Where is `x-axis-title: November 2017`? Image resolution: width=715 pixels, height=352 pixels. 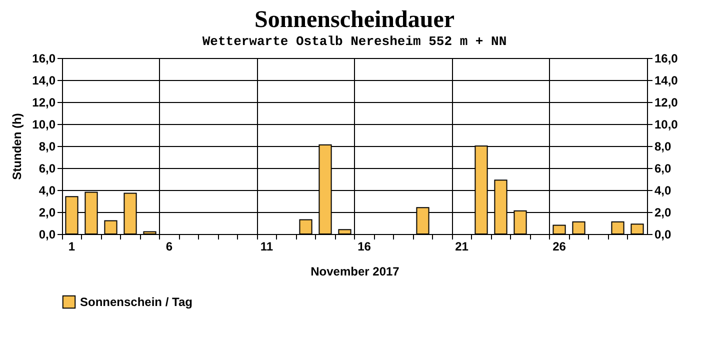
x-axis-title: November 2017 is located at coordinates (355, 271).